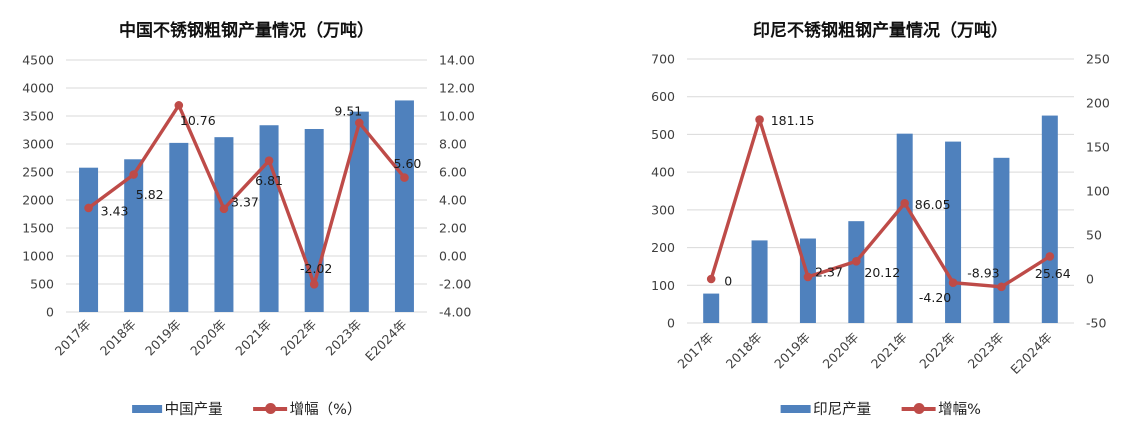  Describe the element at coordinates (455, 312) in the screenshot. I see `right-axis-tick: -4.00` at that location.